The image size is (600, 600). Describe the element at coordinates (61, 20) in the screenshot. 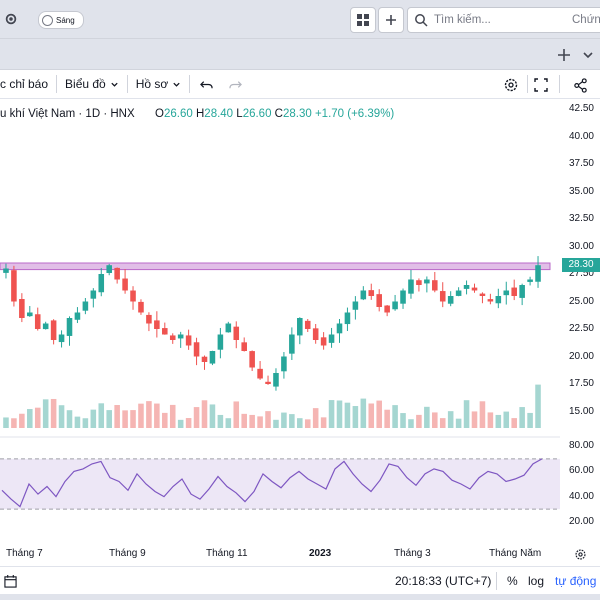

I see `theme-toggle: Sáng` at that location.